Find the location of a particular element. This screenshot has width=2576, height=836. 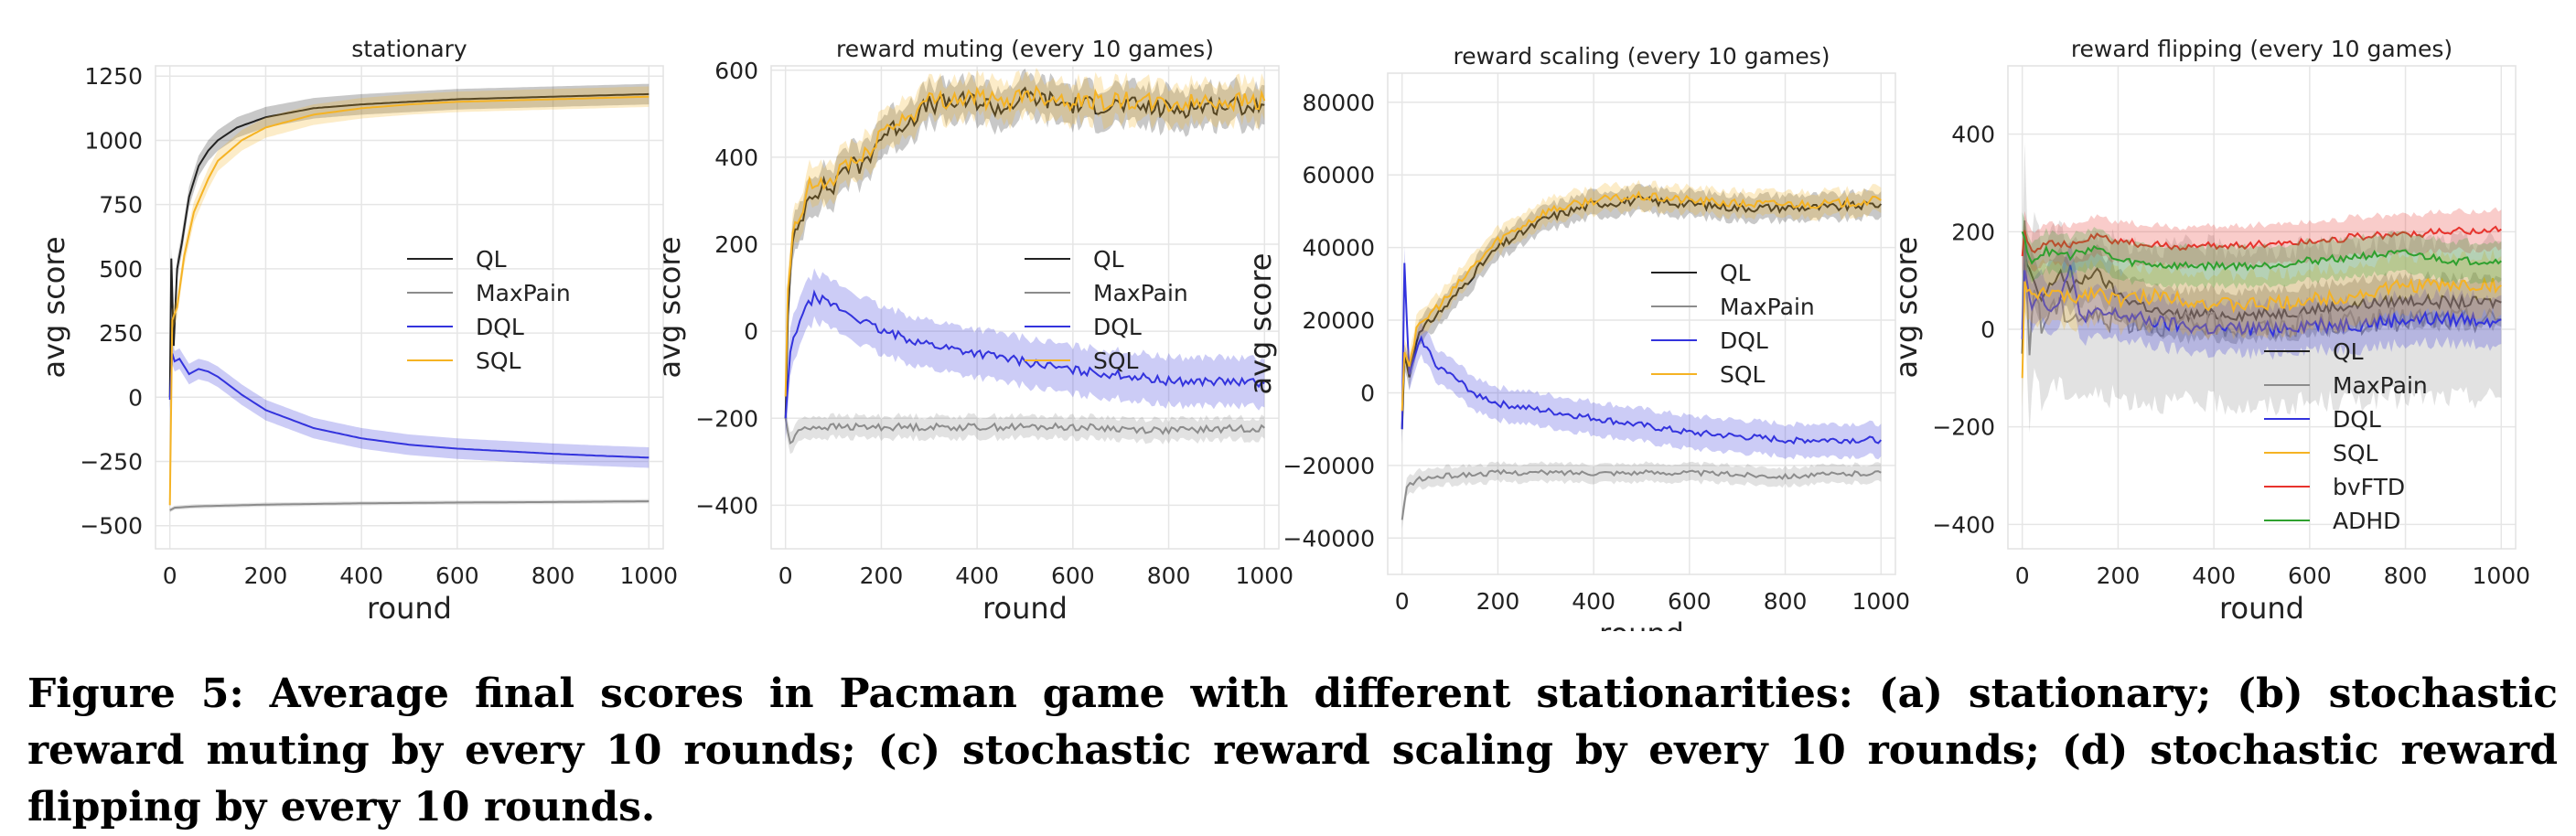

legend-label: ADHD is located at coordinates (2367, 521).